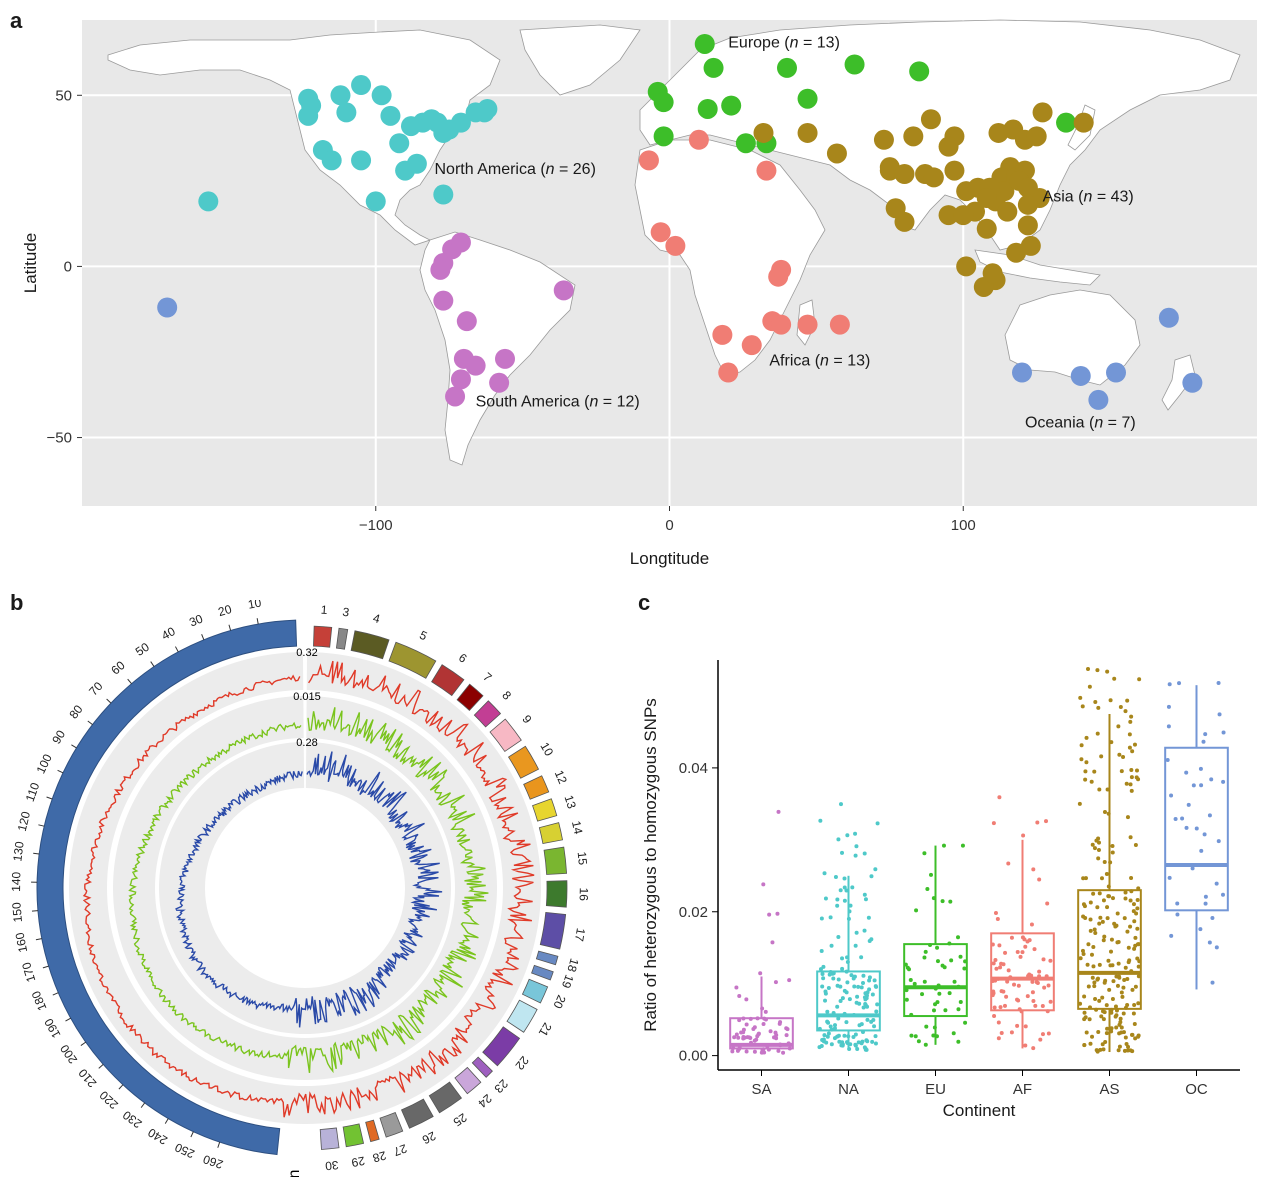  Describe the element at coordinates (376, 618) in the screenshot. I see `chromosome-label-4: 4` at that location.